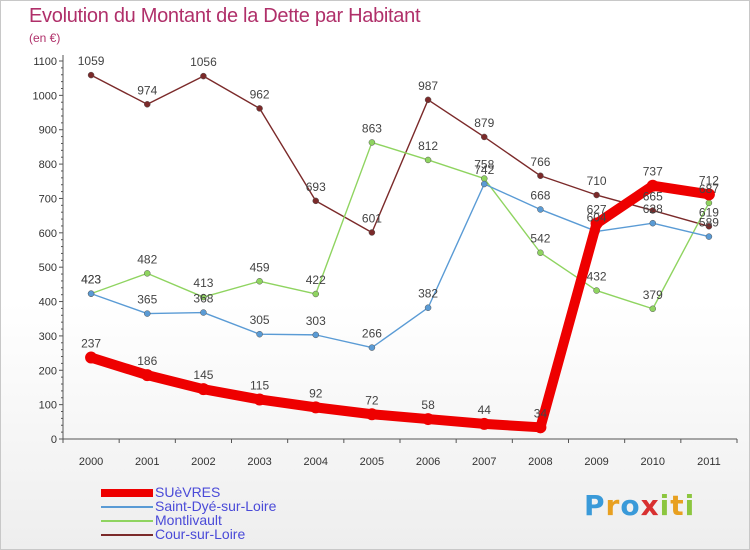  Describe the element at coordinates (540, 462) in the screenshot. I see `x-tick-label: 2008` at that location.